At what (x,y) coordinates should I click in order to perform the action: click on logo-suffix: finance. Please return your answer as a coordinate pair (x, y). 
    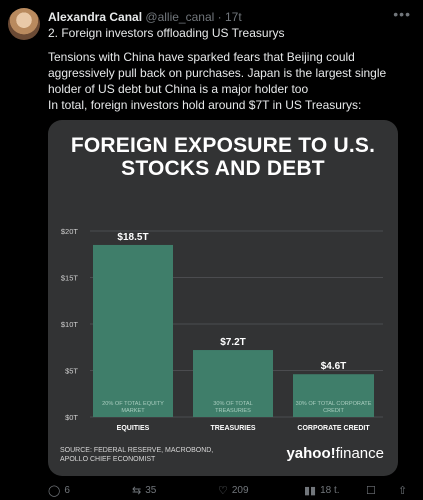
    Looking at the image, I should click on (359, 453).